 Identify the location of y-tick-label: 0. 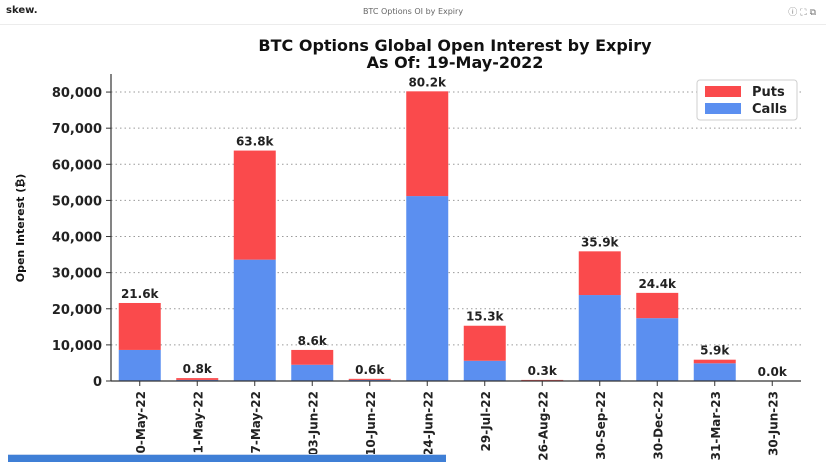
(97, 382).